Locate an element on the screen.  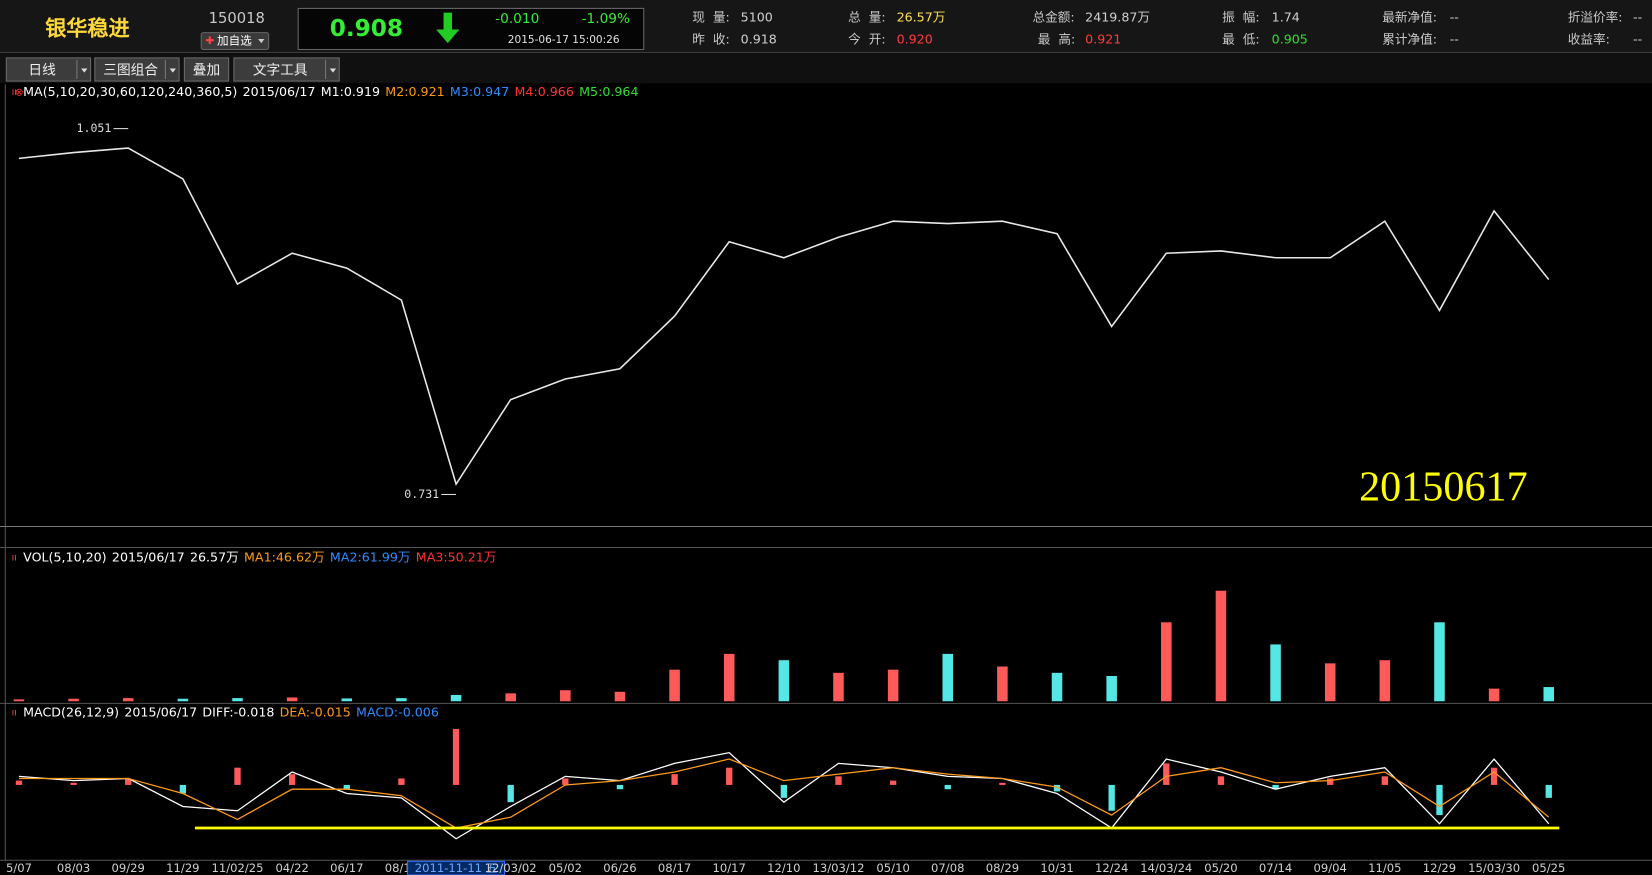
toolbar-label: 日线 is located at coordinates (42, 71).